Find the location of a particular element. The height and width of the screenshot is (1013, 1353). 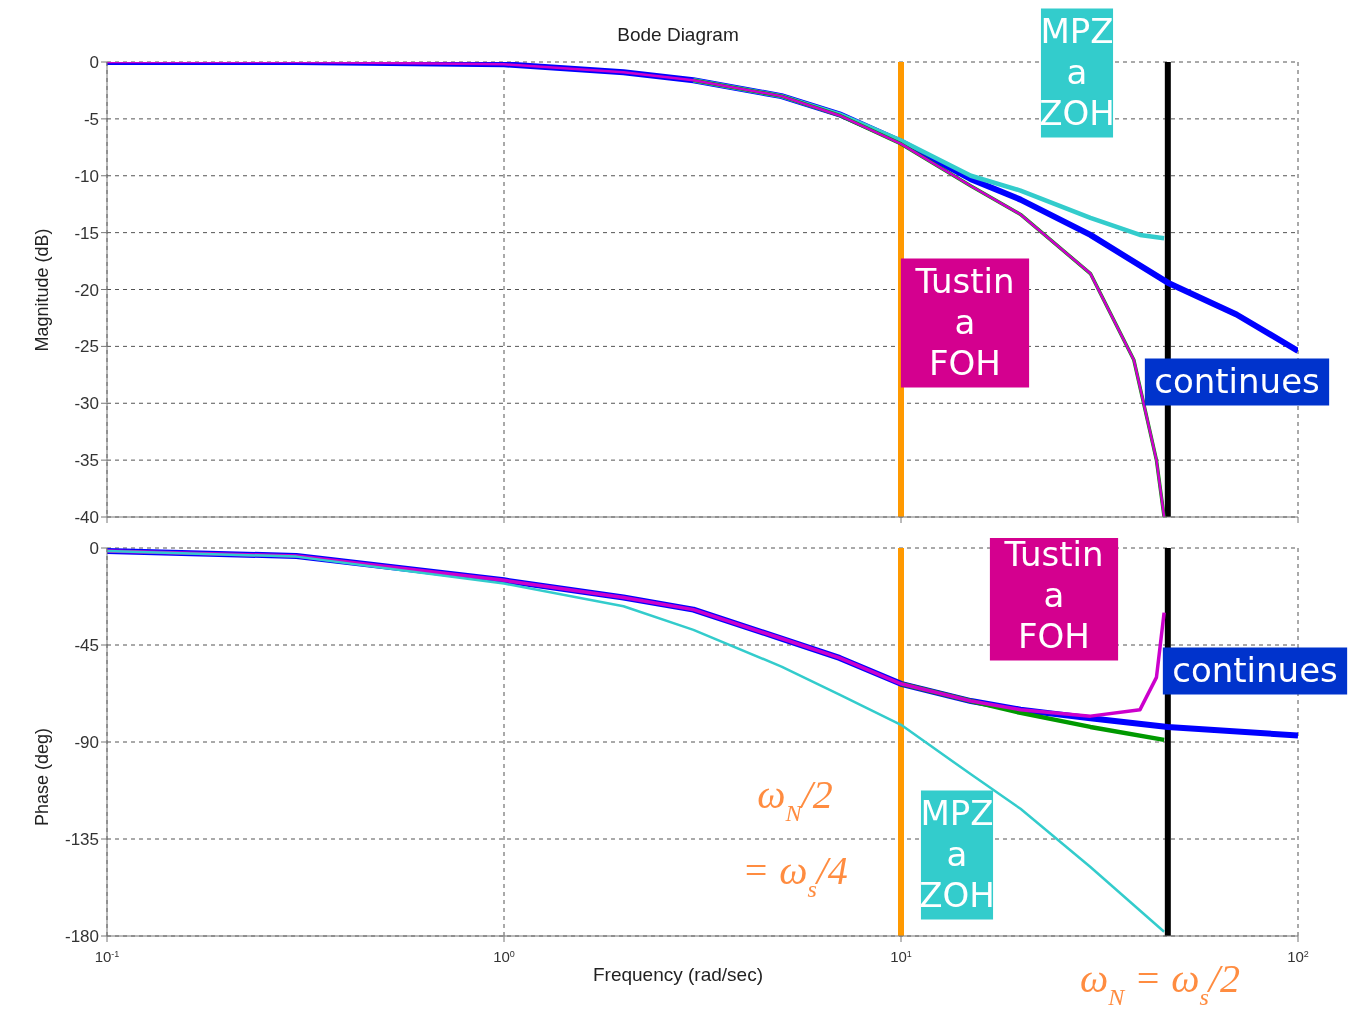

x-axis-title: Frequency (rad/sec) is located at coordinates (677, 974).